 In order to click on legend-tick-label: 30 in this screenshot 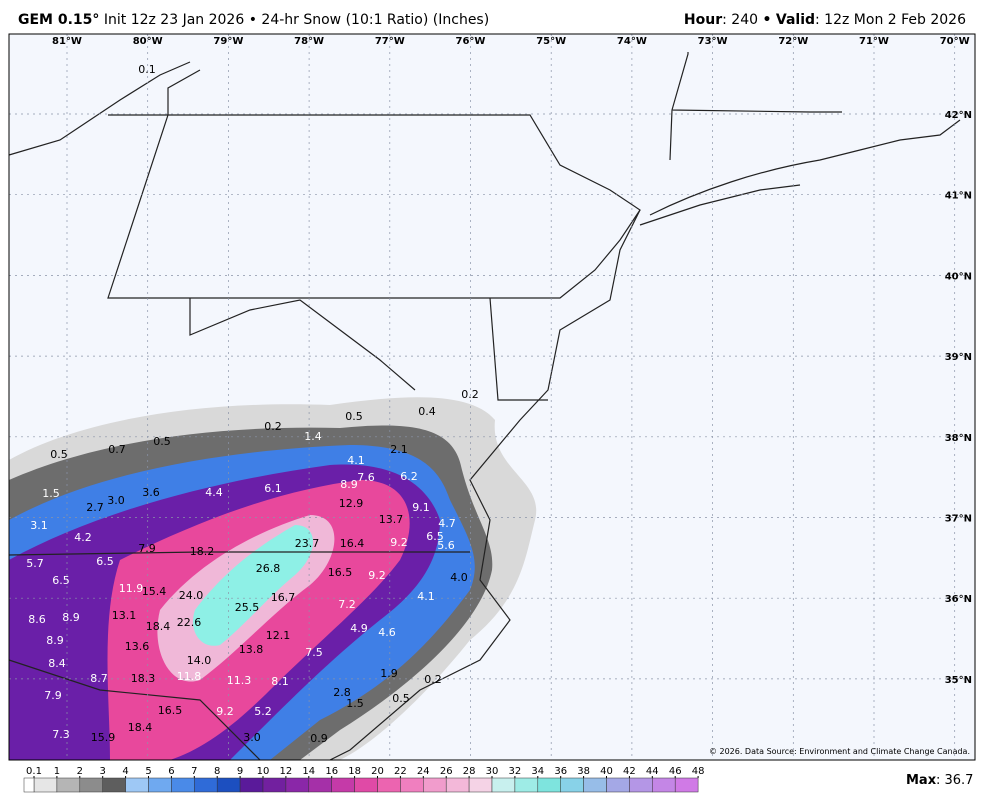, I will do `click(492, 771)`.